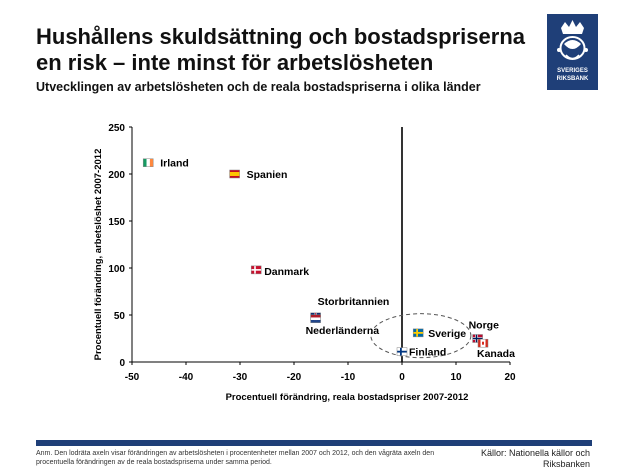 This screenshot has width=629, height=472. I want to click on ireland-flag-icon, so click(148, 162).